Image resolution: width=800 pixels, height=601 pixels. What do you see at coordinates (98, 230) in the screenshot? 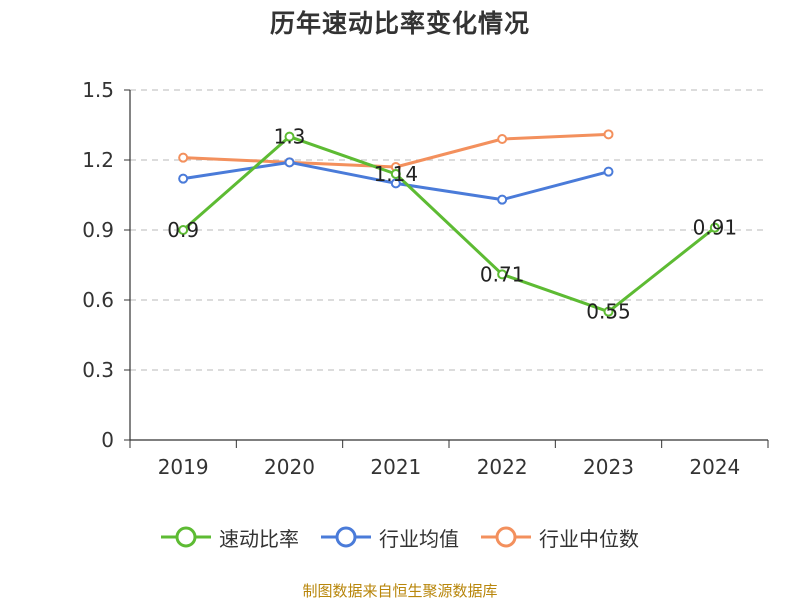
I see `y-tick-label: 0.9` at bounding box center [98, 230].